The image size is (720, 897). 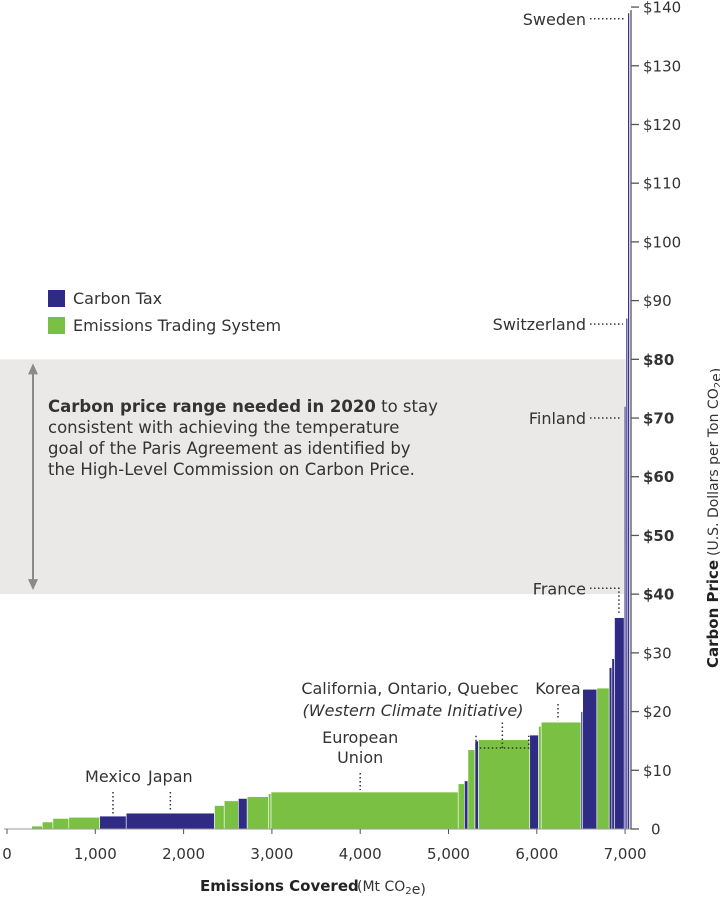 What do you see at coordinates (712, 614) in the screenshot?
I see `y-axis-title: Carbon Price` at bounding box center [712, 614].